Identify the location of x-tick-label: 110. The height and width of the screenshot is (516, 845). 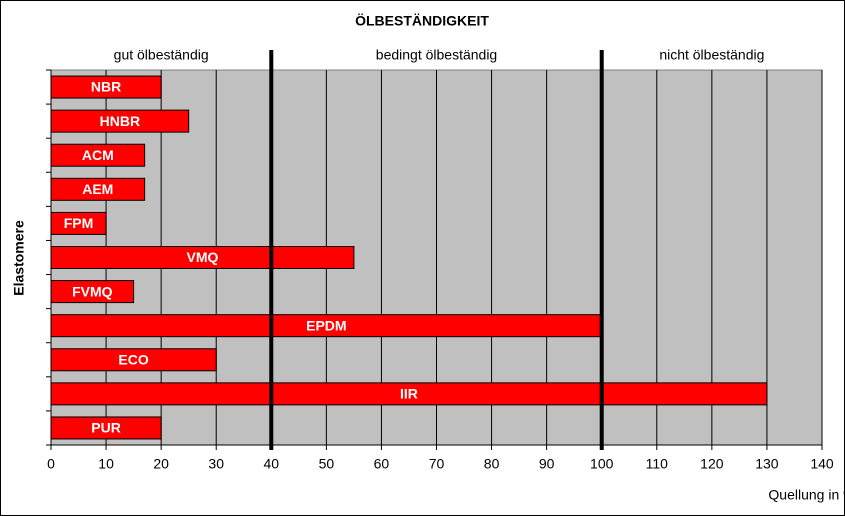
(657, 464).